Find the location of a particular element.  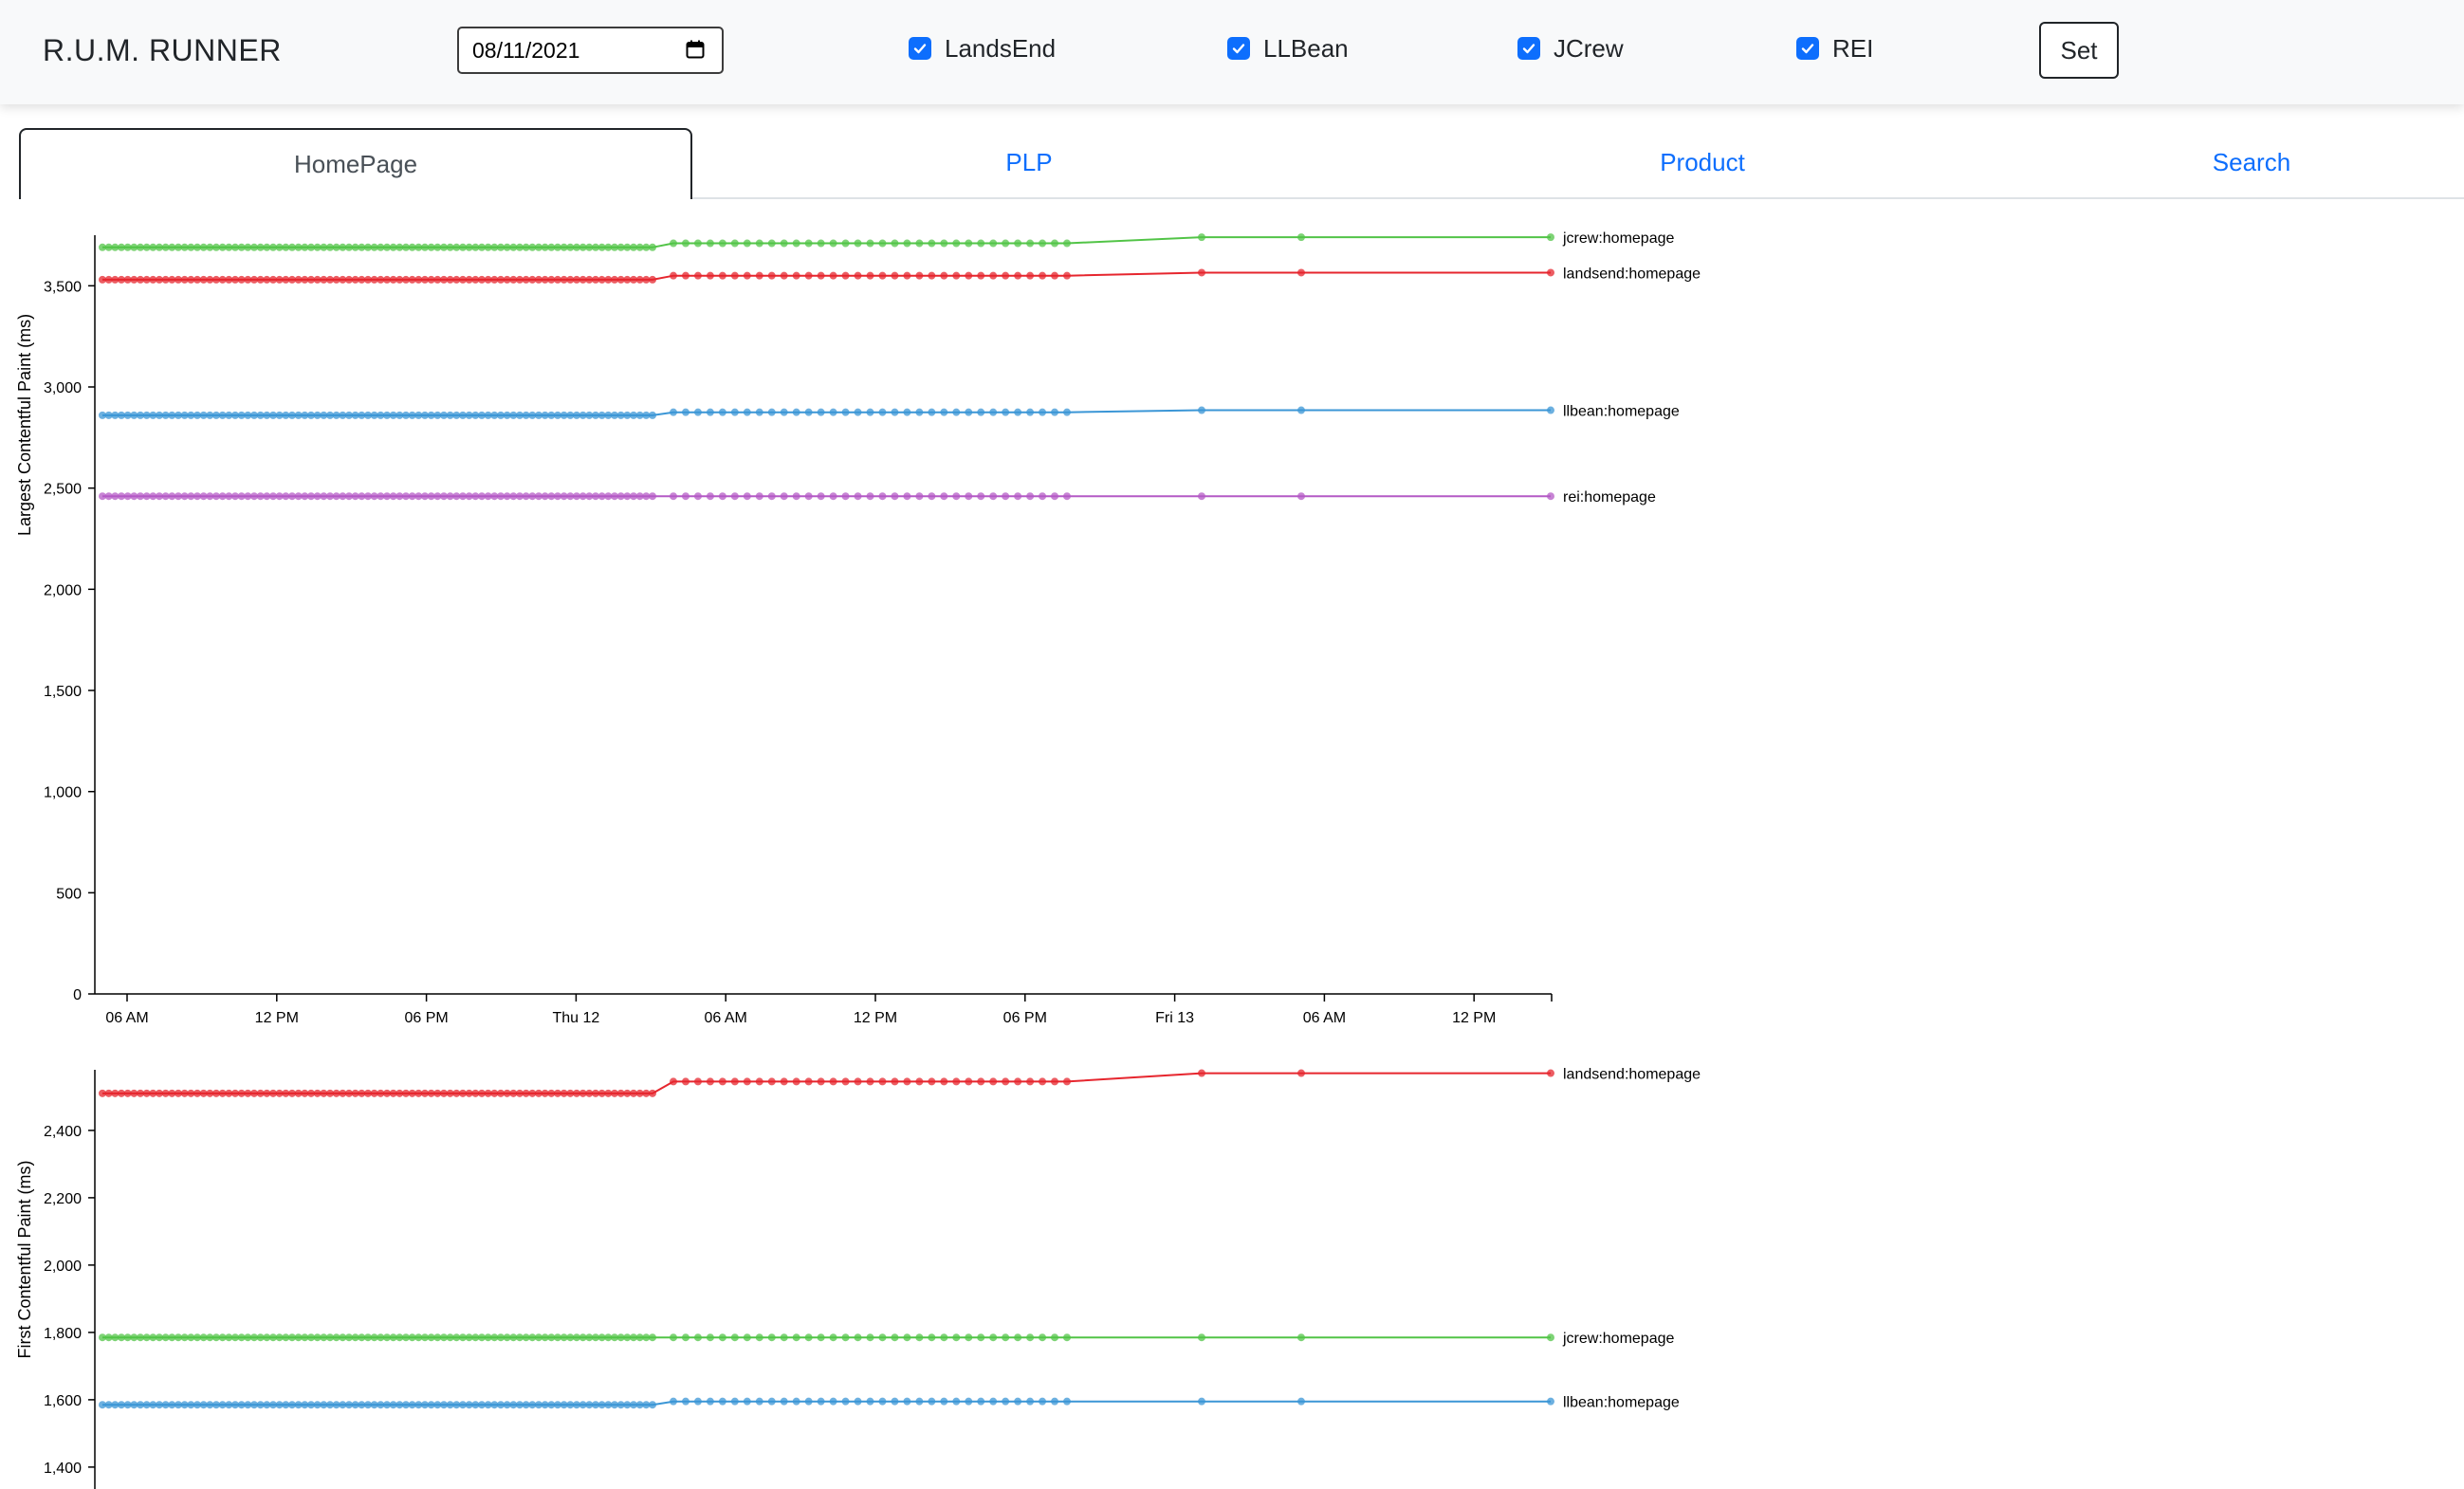

checkbox-llbean: LLBean is located at coordinates (1288, 48).